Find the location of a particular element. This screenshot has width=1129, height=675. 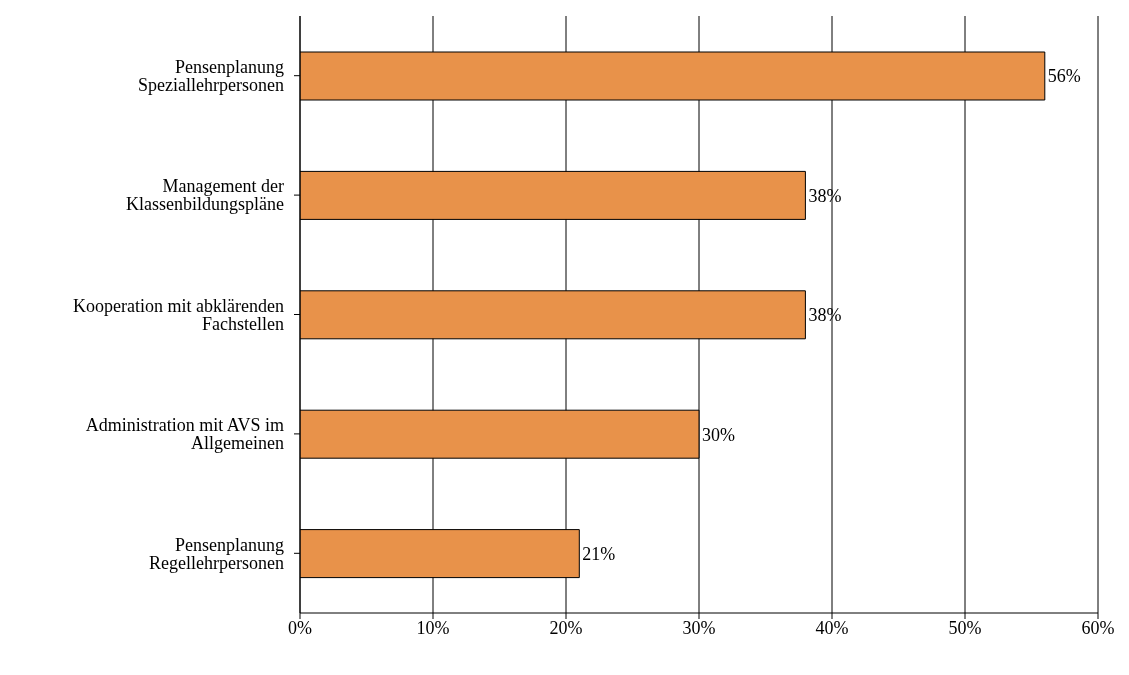

x-tick-label: 10% is located at coordinates (433, 627).